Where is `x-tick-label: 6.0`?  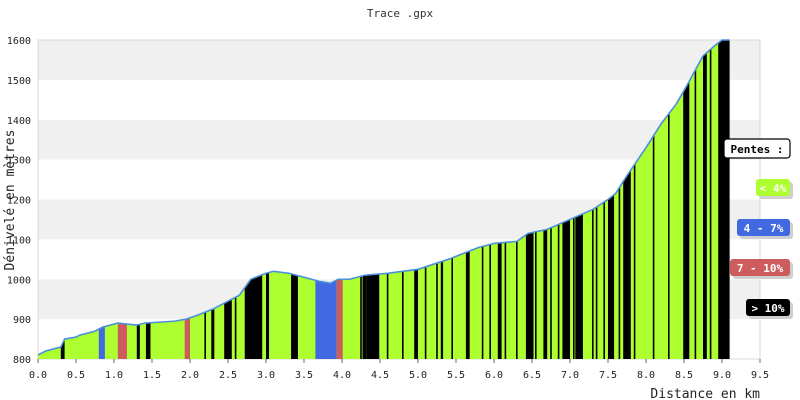 x-tick-label: 6.0 is located at coordinates (494, 375).